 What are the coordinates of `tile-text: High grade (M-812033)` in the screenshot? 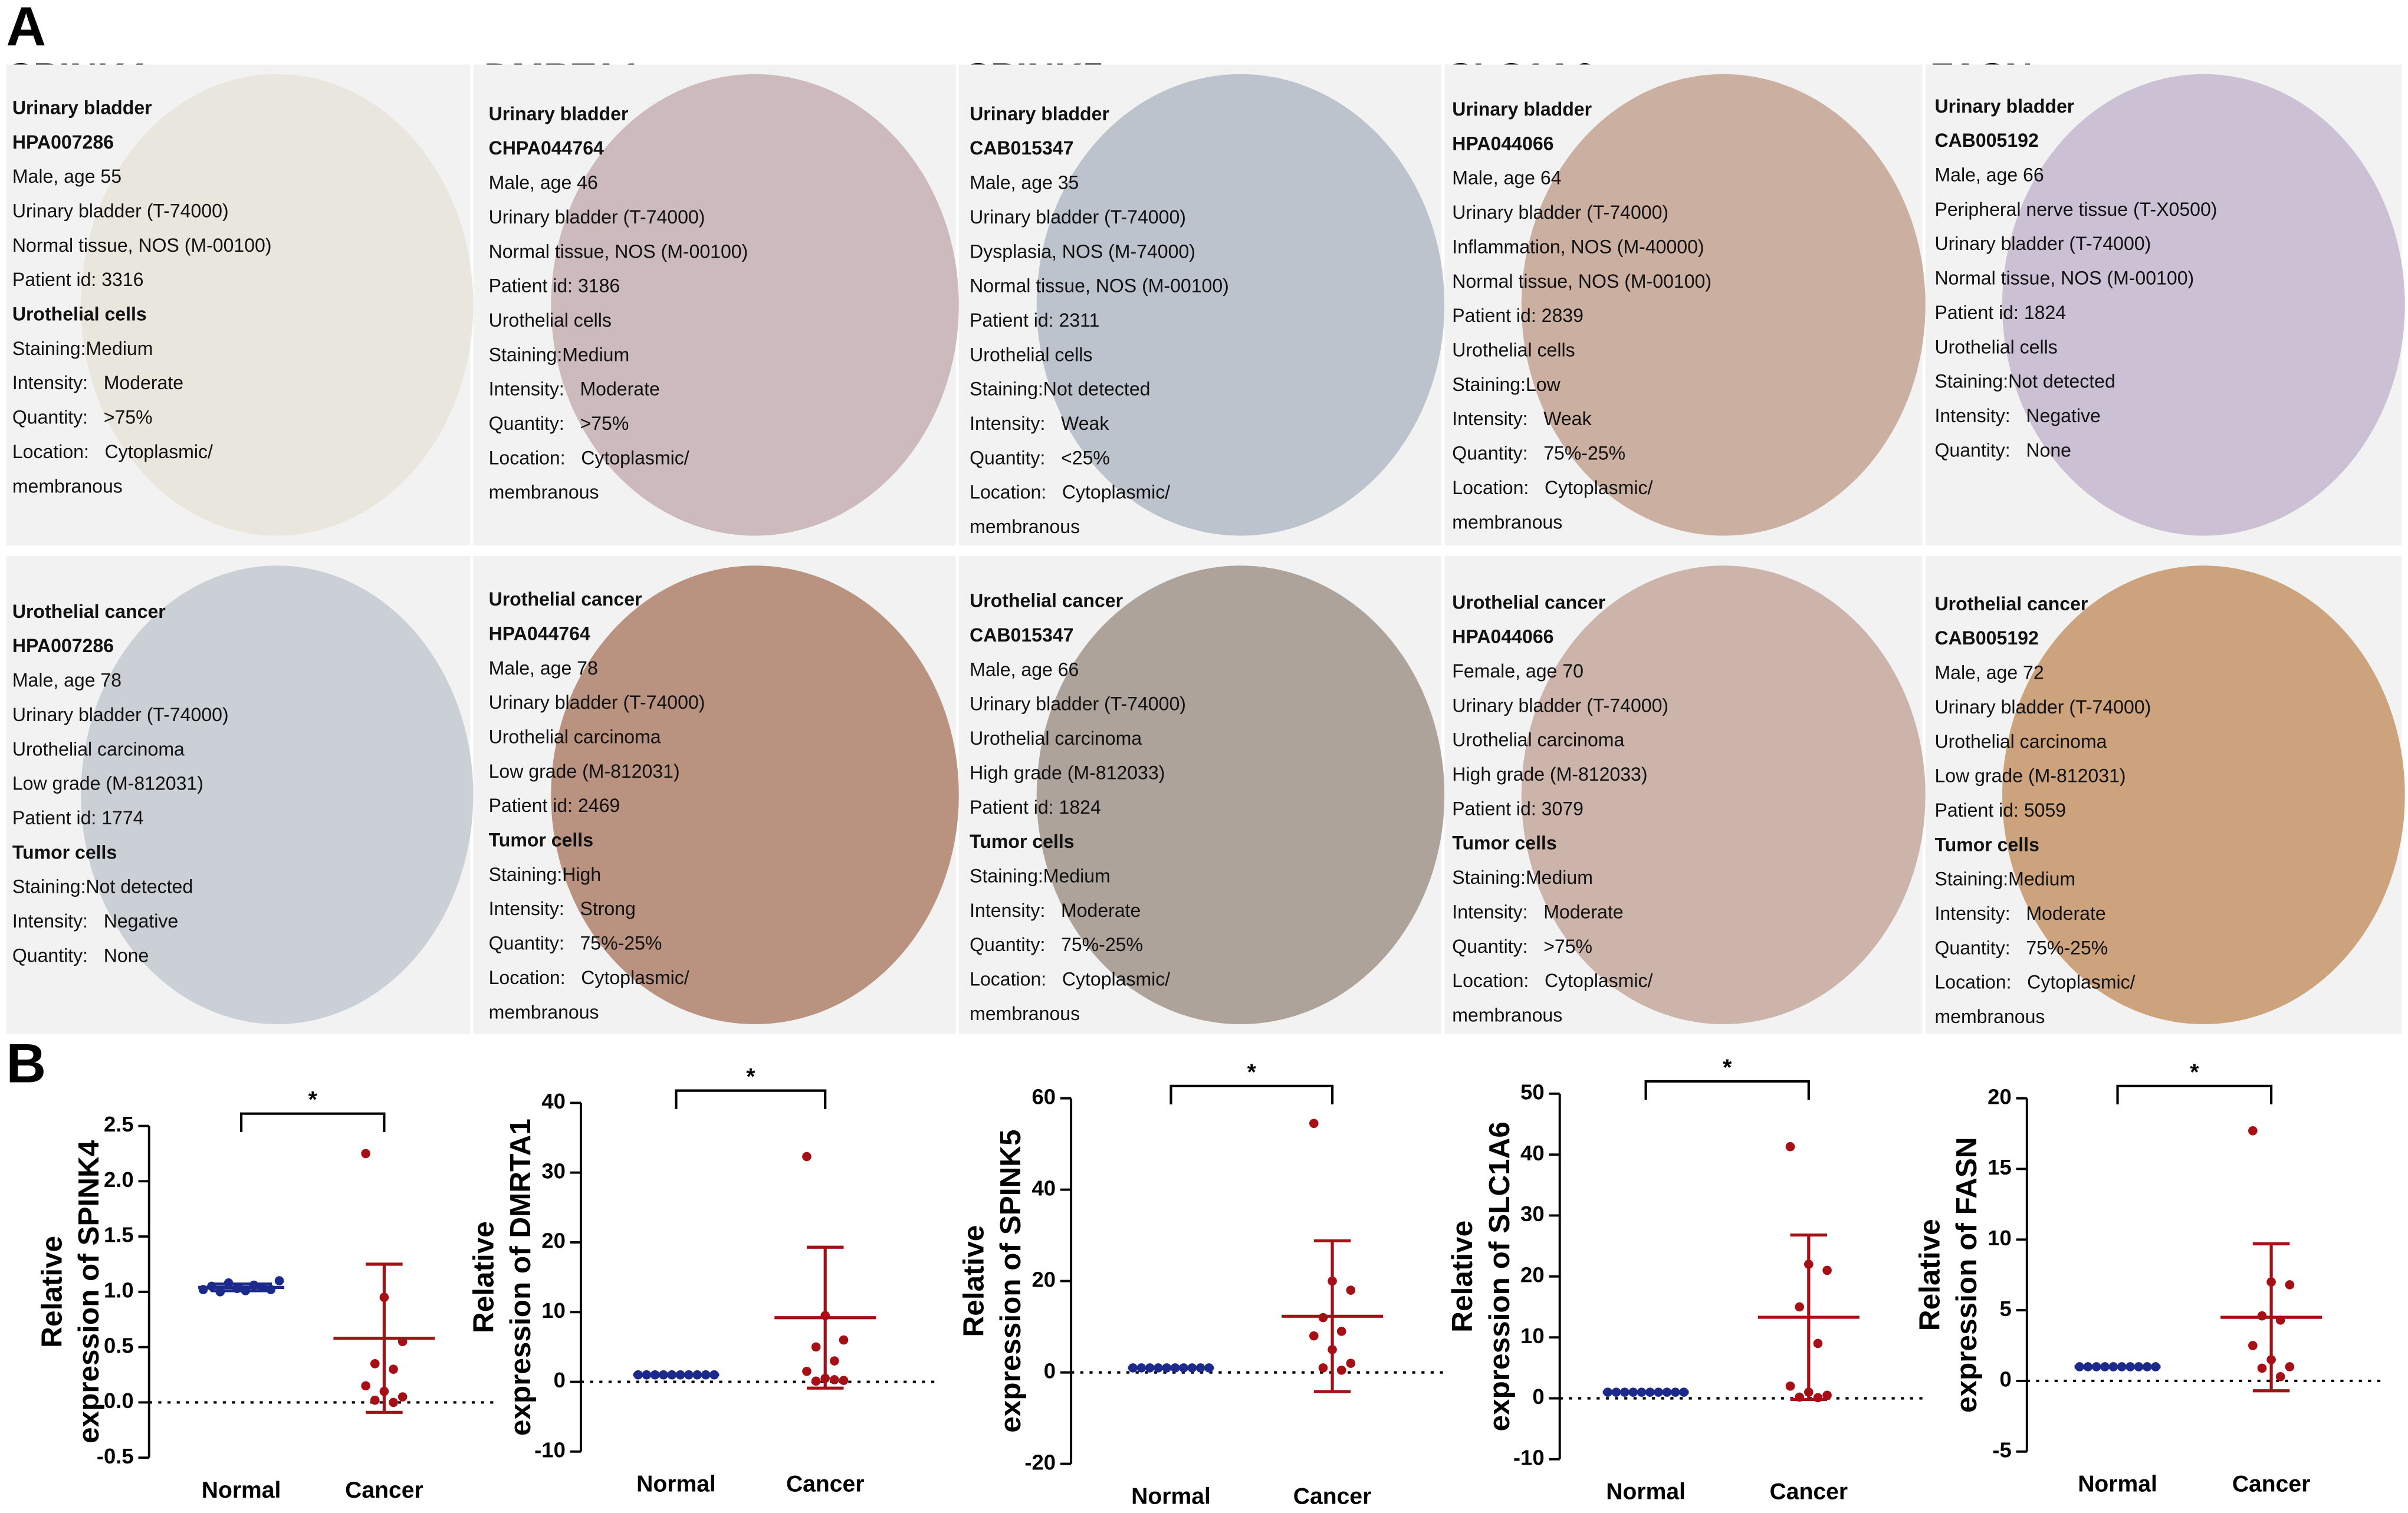 It's located at (1549, 774).